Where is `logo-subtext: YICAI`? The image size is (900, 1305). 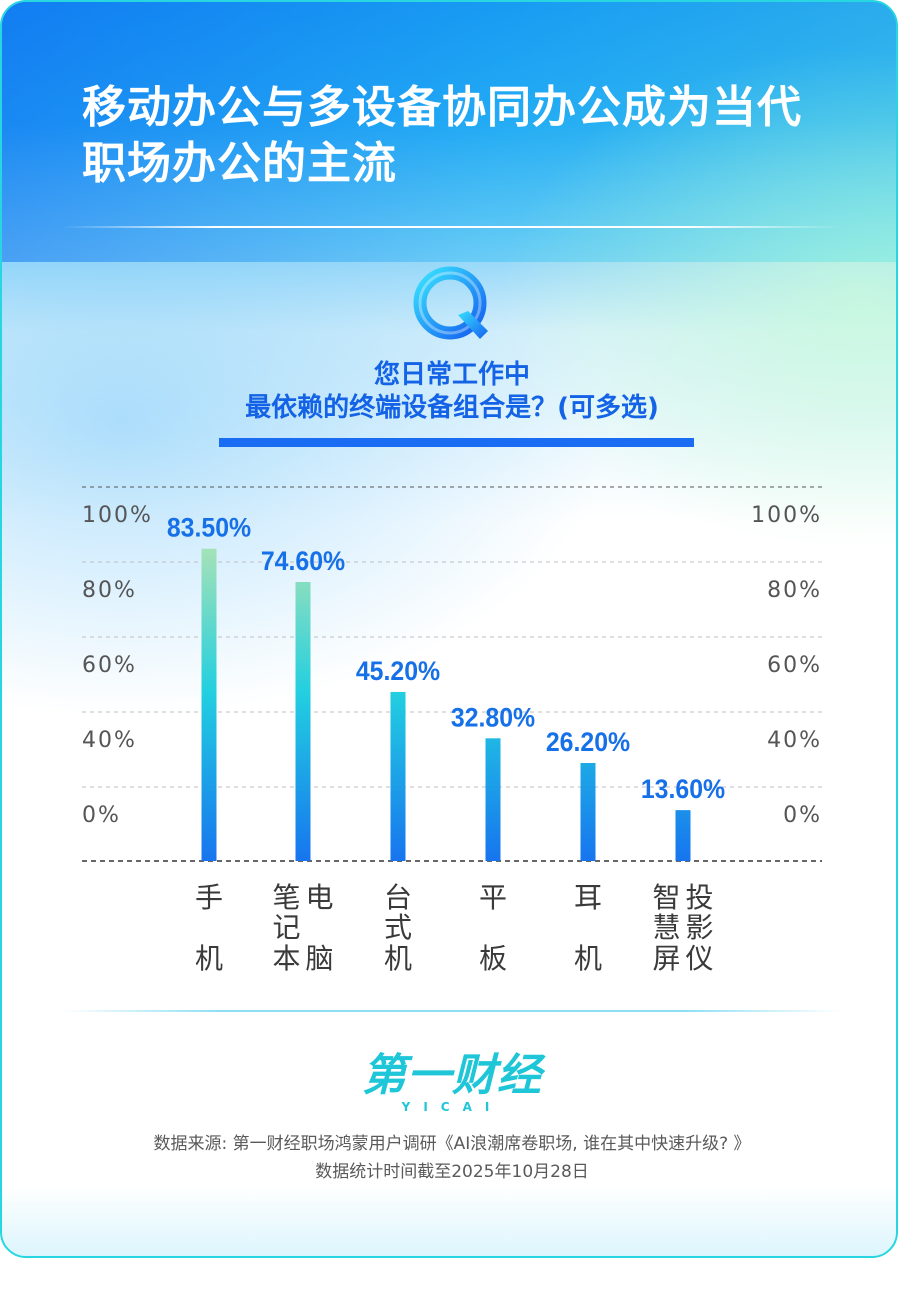 logo-subtext: YICAI is located at coordinates (452, 1107).